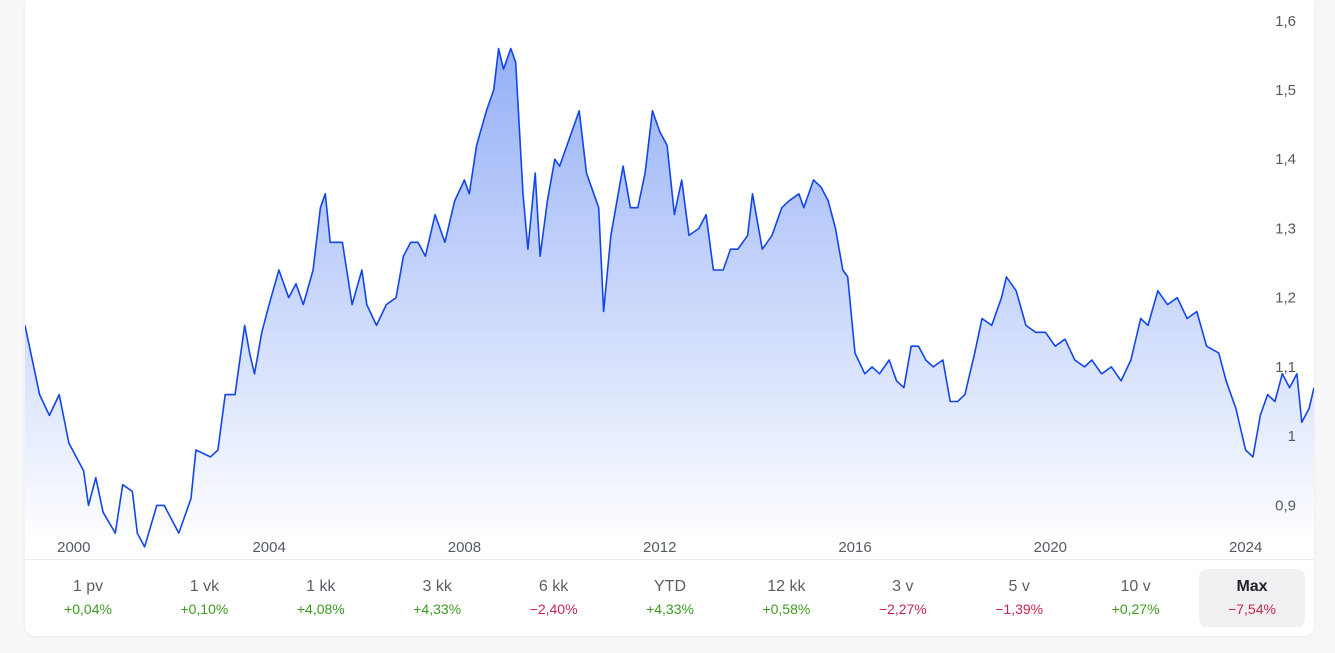 Image resolution: width=1335 pixels, height=653 pixels. Describe the element at coordinates (437, 598) in the screenshot. I see `period-button: 3 kk +4,33%` at that location.